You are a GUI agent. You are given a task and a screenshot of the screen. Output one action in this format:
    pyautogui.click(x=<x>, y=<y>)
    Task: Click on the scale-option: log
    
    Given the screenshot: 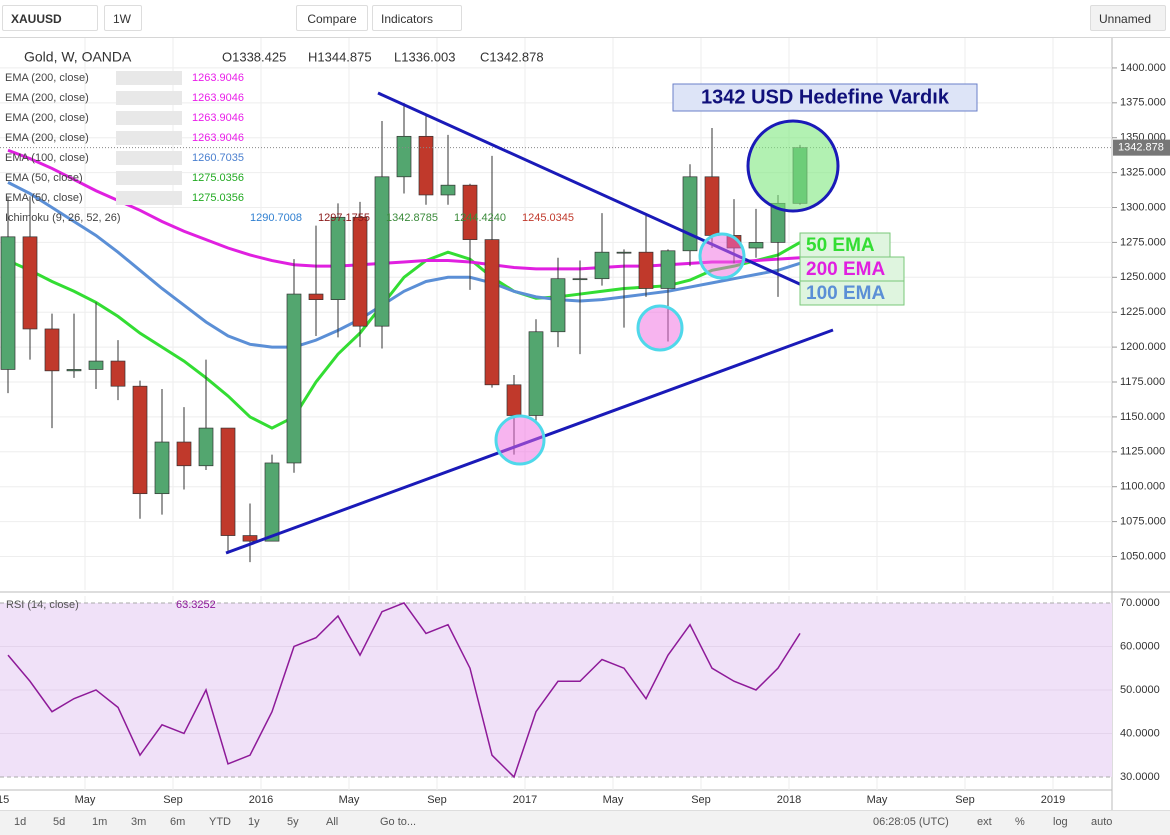 What is the action you would take?
    pyautogui.click(x=1060, y=822)
    